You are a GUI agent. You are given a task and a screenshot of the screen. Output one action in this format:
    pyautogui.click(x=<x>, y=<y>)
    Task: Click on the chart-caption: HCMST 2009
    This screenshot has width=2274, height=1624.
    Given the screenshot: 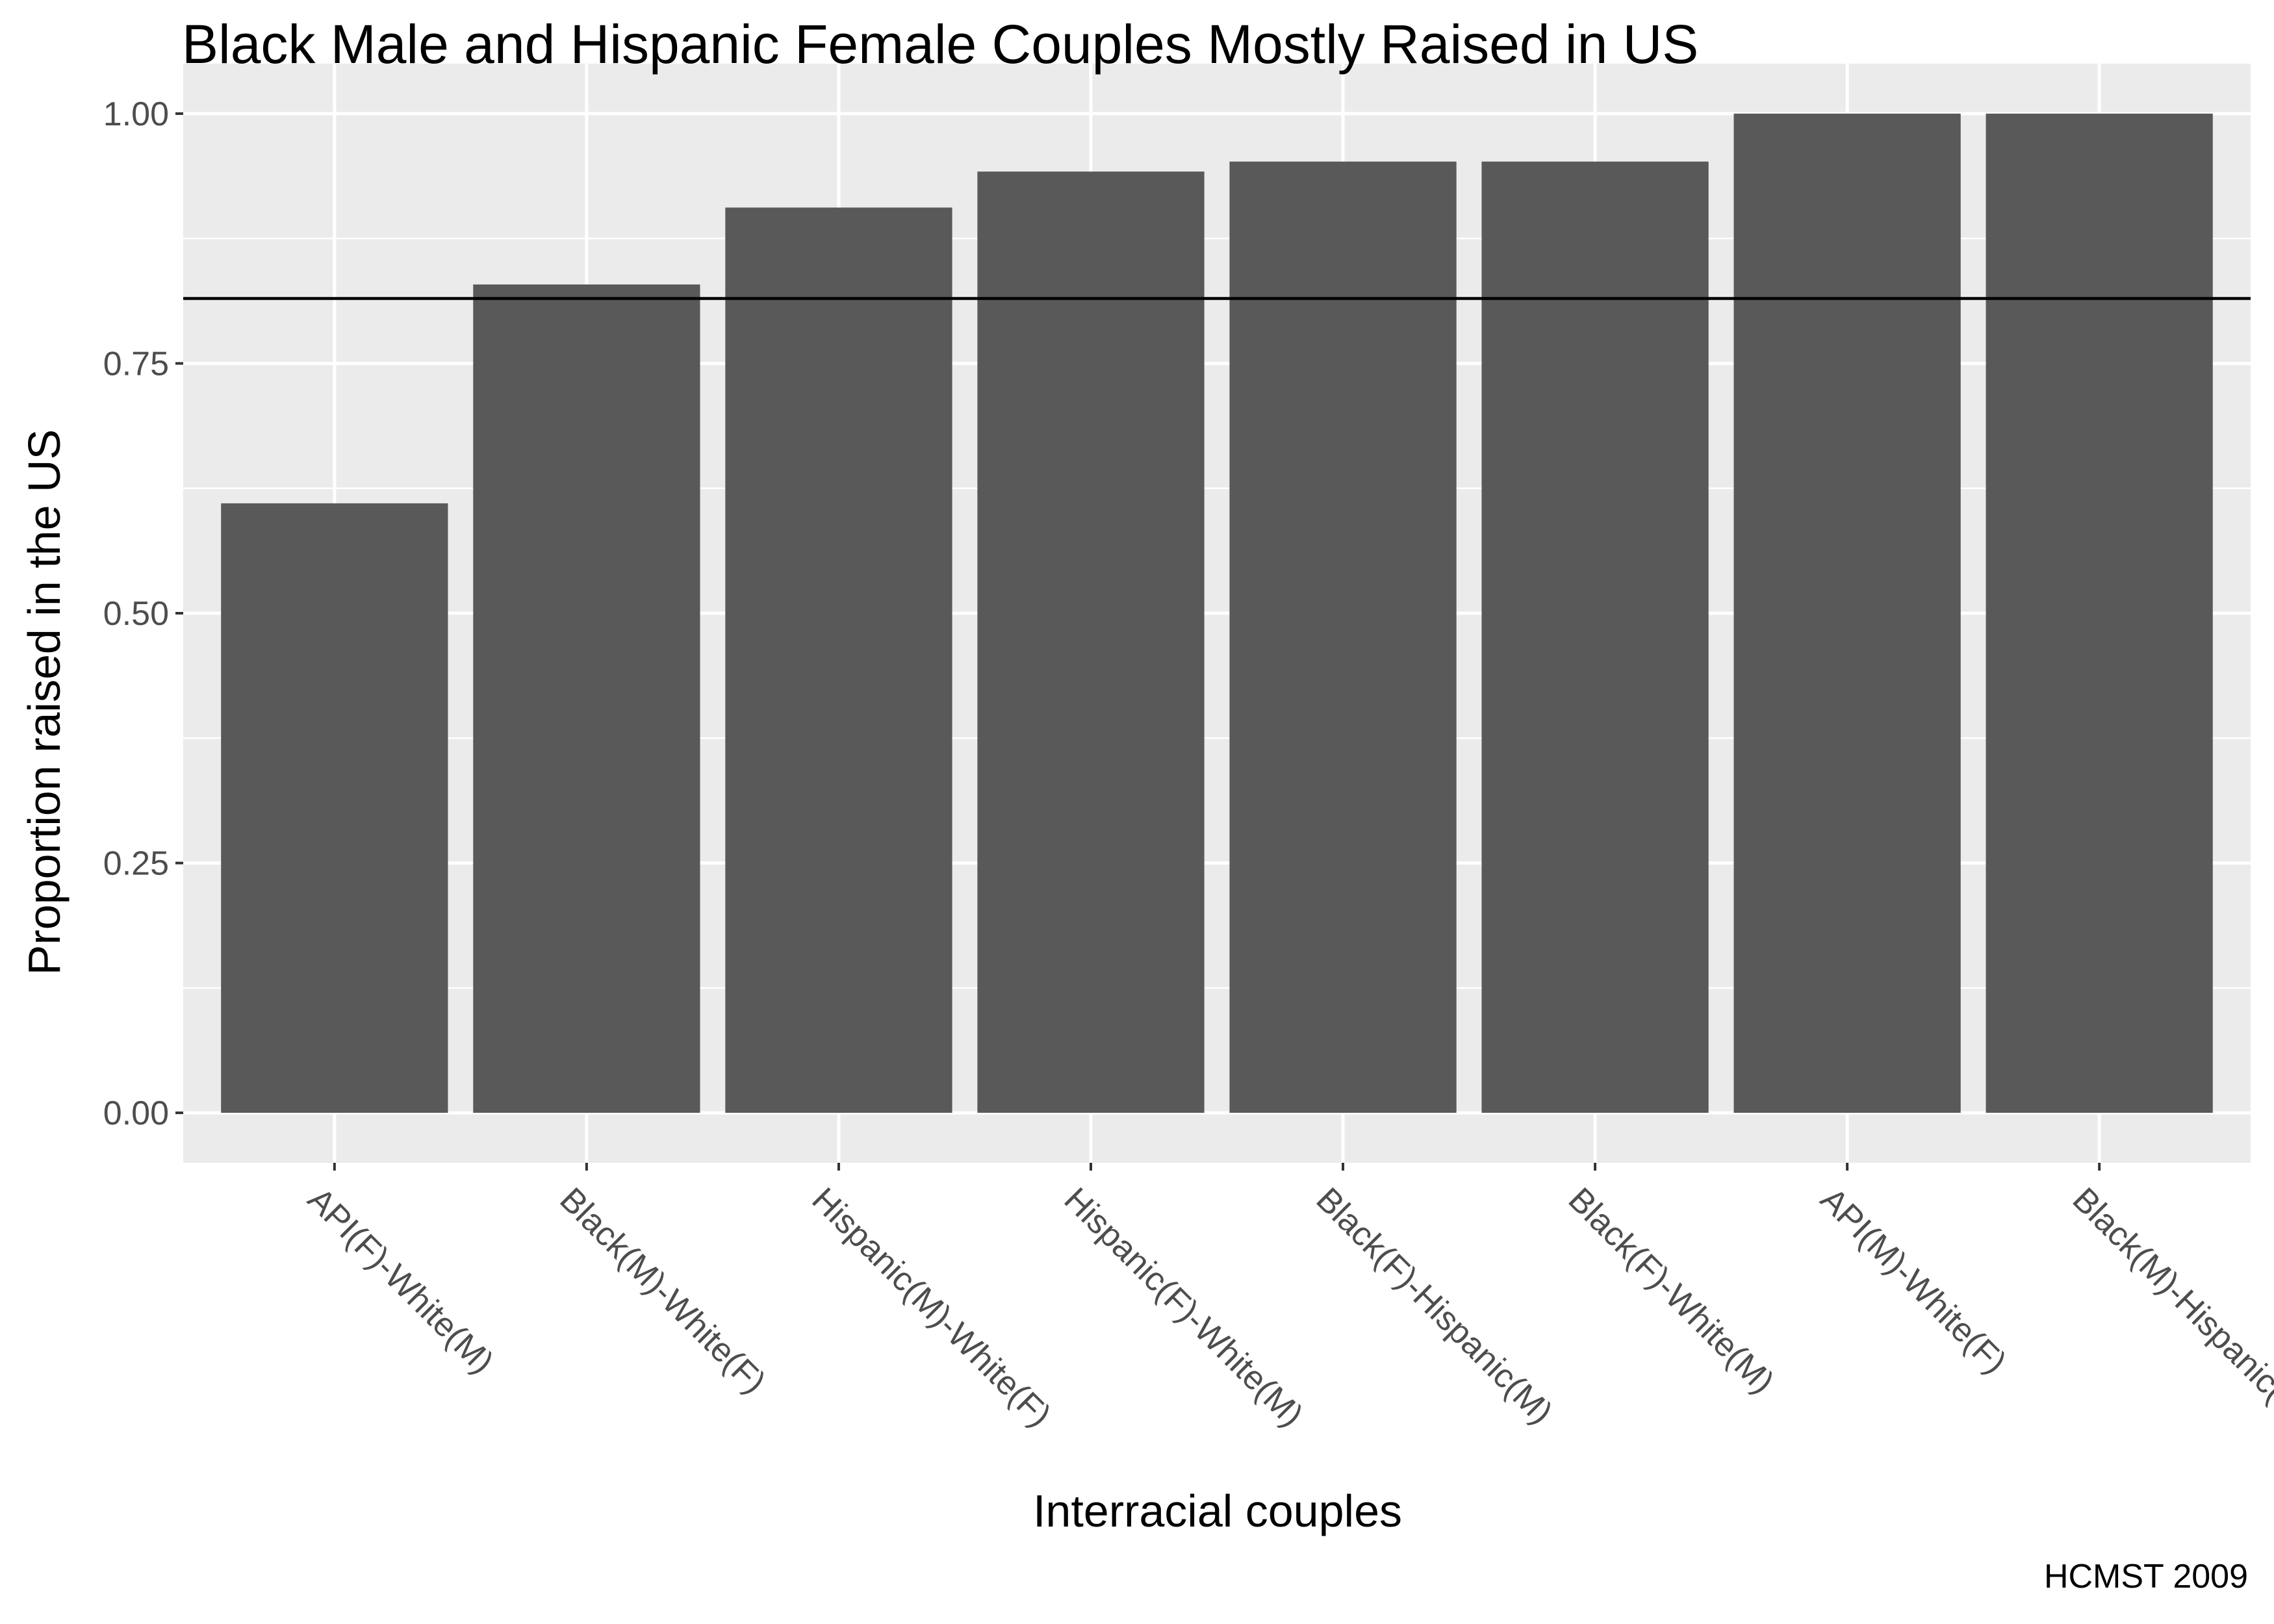 What is the action you would take?
    pyautogui.click(x=2146, y=1576)
    